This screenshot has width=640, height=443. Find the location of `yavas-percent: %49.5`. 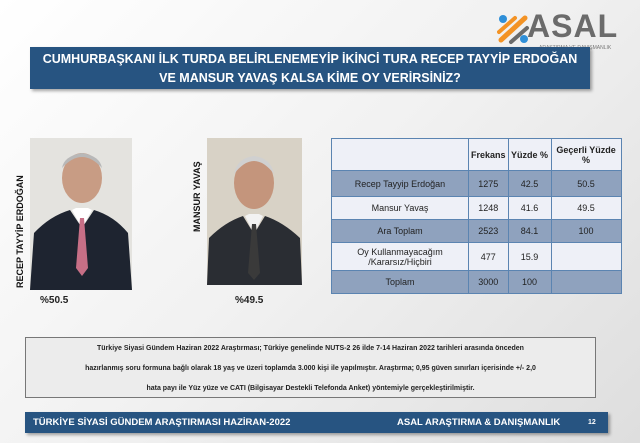

yavas-percent: %49.5 is located at coordinates (249, 300).